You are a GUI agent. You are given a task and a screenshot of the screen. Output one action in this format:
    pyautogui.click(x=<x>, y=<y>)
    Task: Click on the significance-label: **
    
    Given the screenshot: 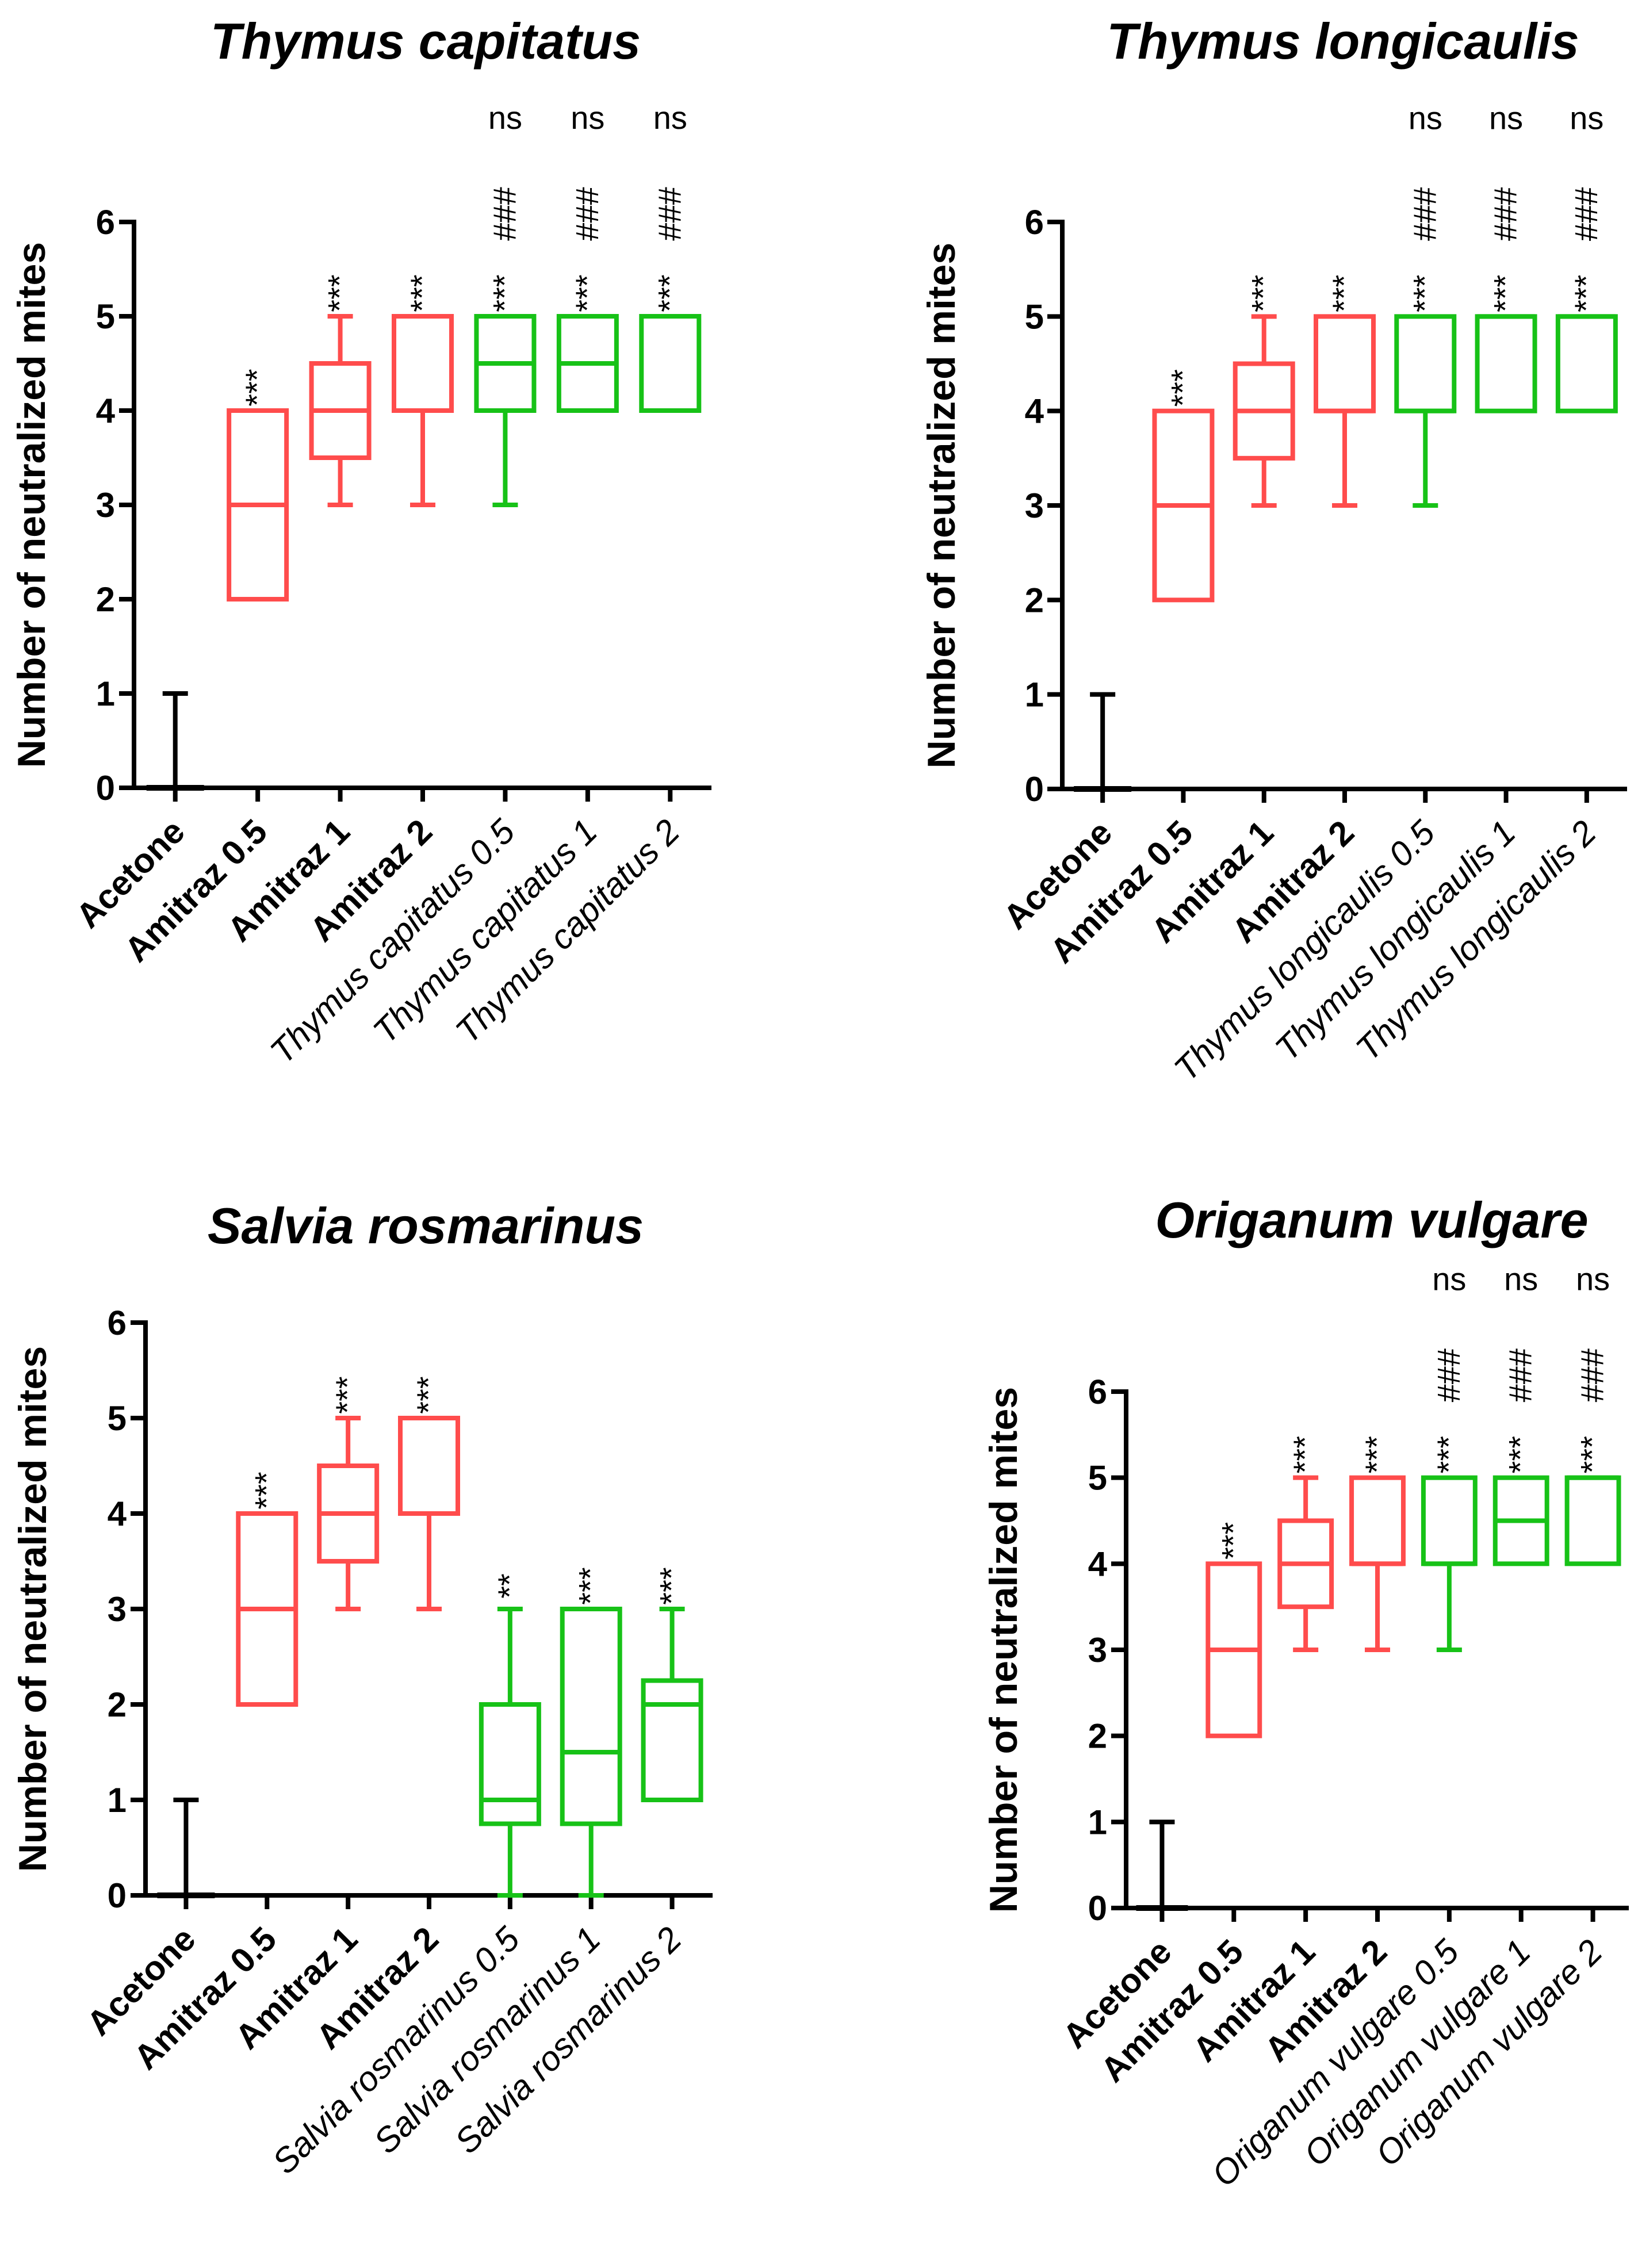 What is the action you would take?
    pyautogui.click(x=509, y=1586)
    